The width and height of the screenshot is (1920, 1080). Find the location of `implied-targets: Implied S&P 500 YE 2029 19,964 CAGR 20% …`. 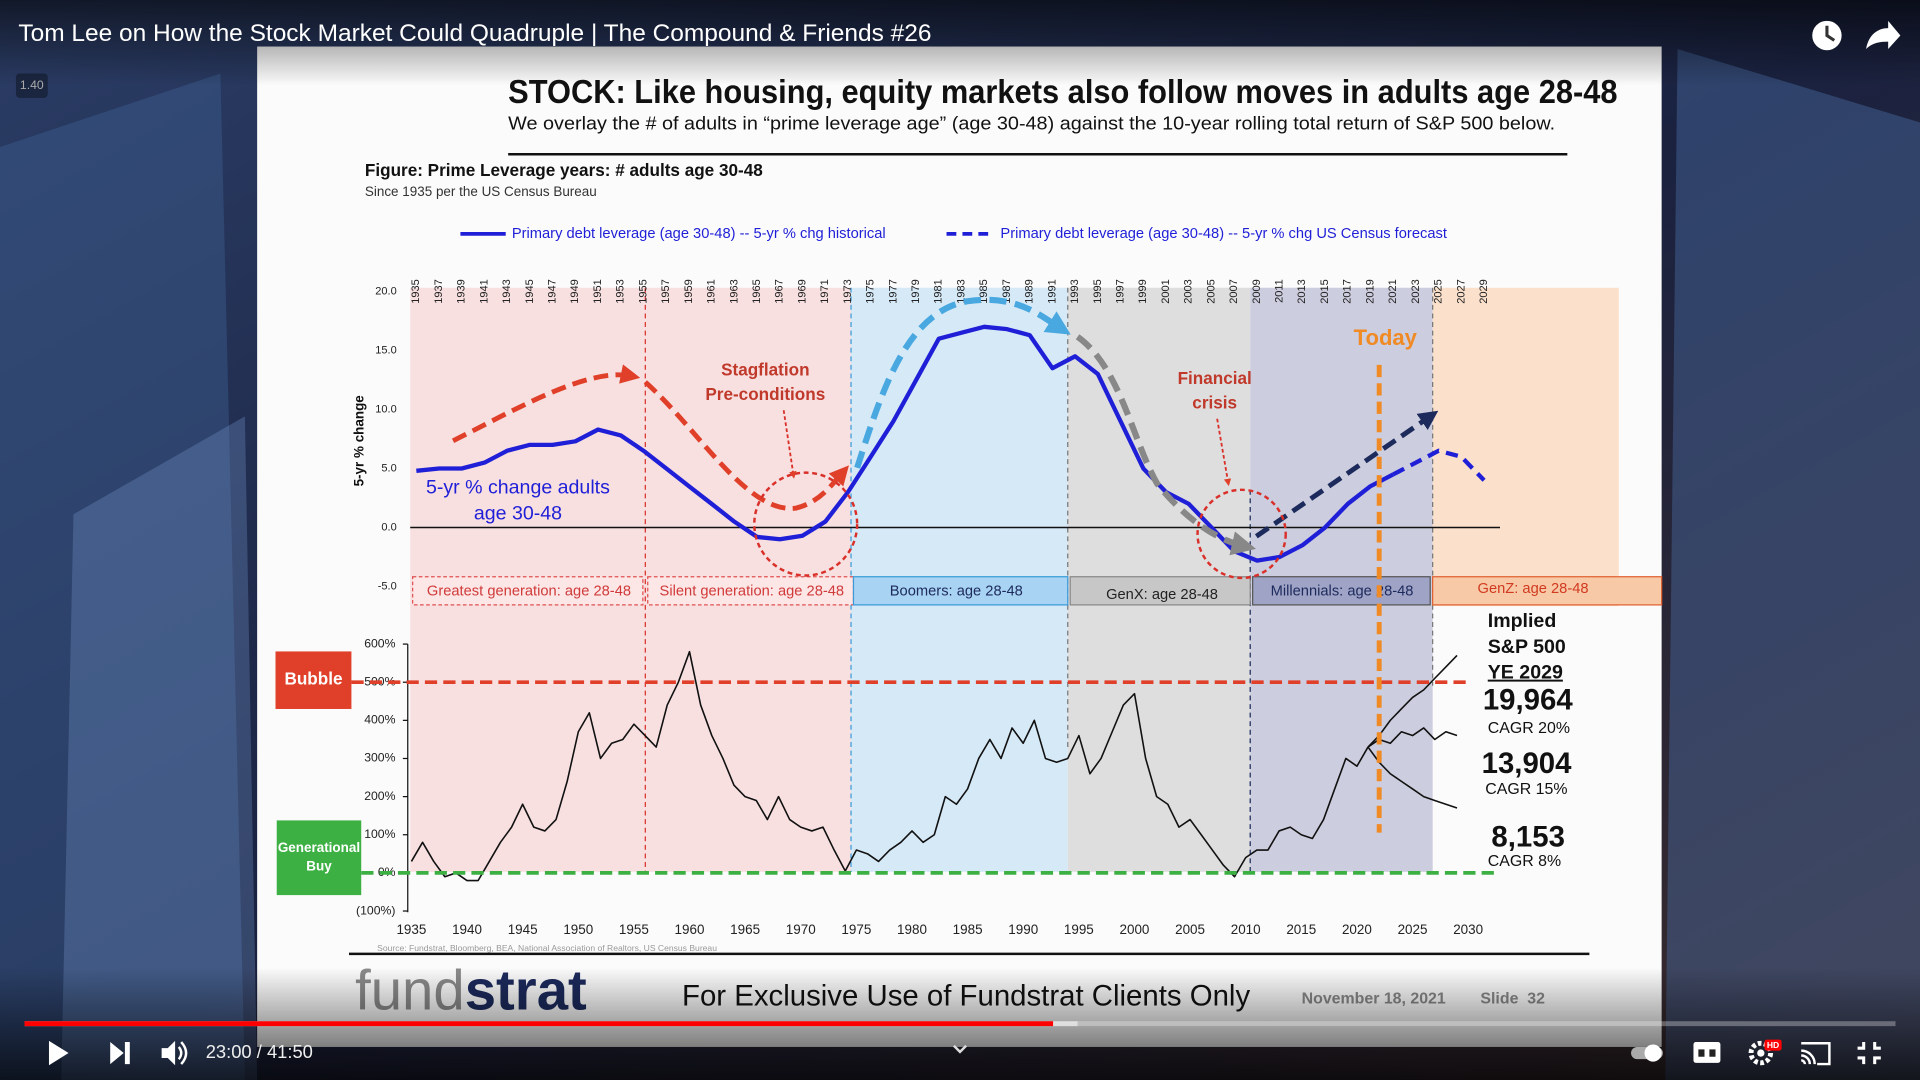

implied-targets: Implied S&P 500 YE 2029 19,964 CAGR 20% … is located at coordinates (1528, 740).